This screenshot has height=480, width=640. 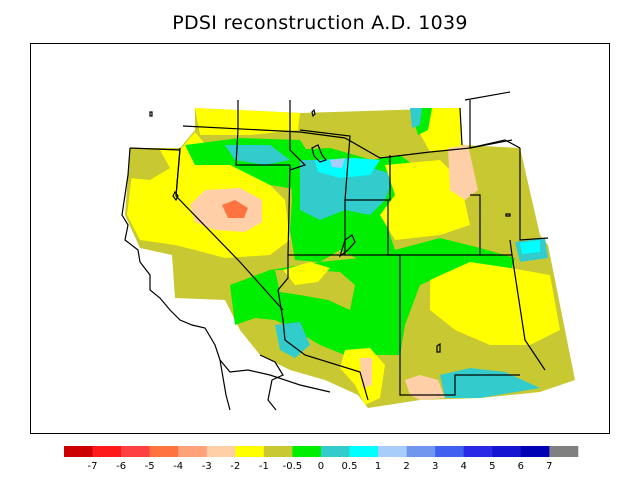 What do you see at coordinates (306, 273) in the screenshot?
I see `region-arizona-yellow` at bounding box center [306, 273].